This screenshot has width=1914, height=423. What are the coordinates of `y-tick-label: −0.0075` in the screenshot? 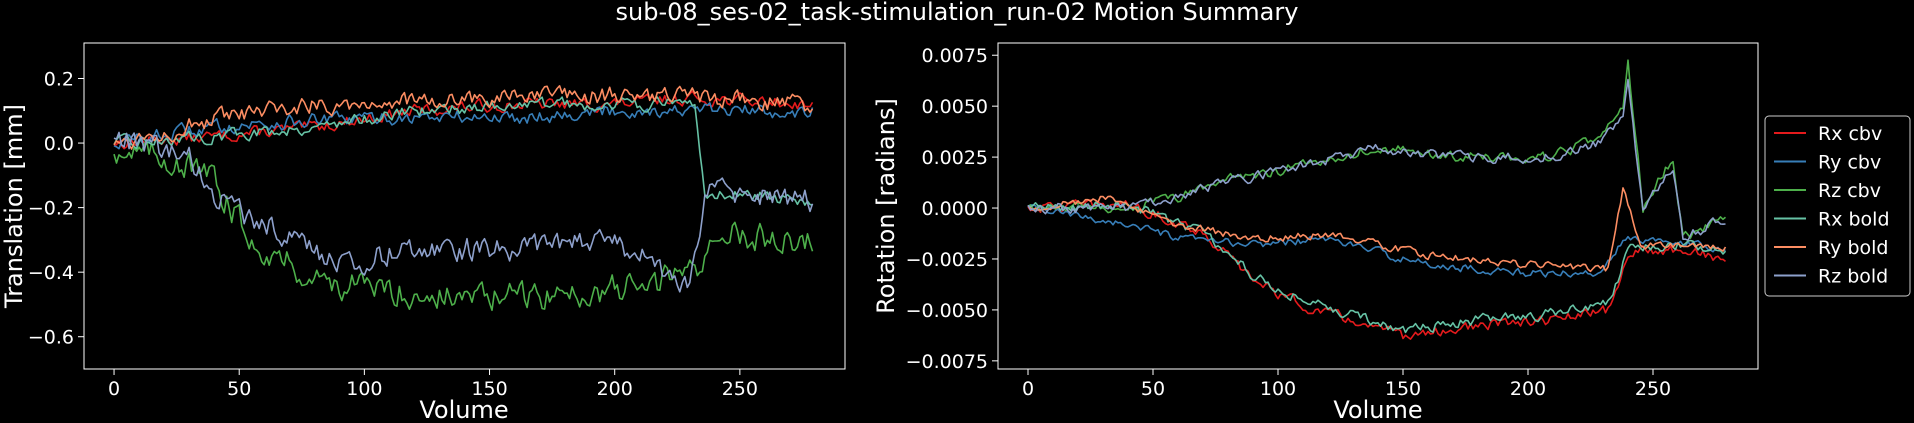 It's located at (947, 362).